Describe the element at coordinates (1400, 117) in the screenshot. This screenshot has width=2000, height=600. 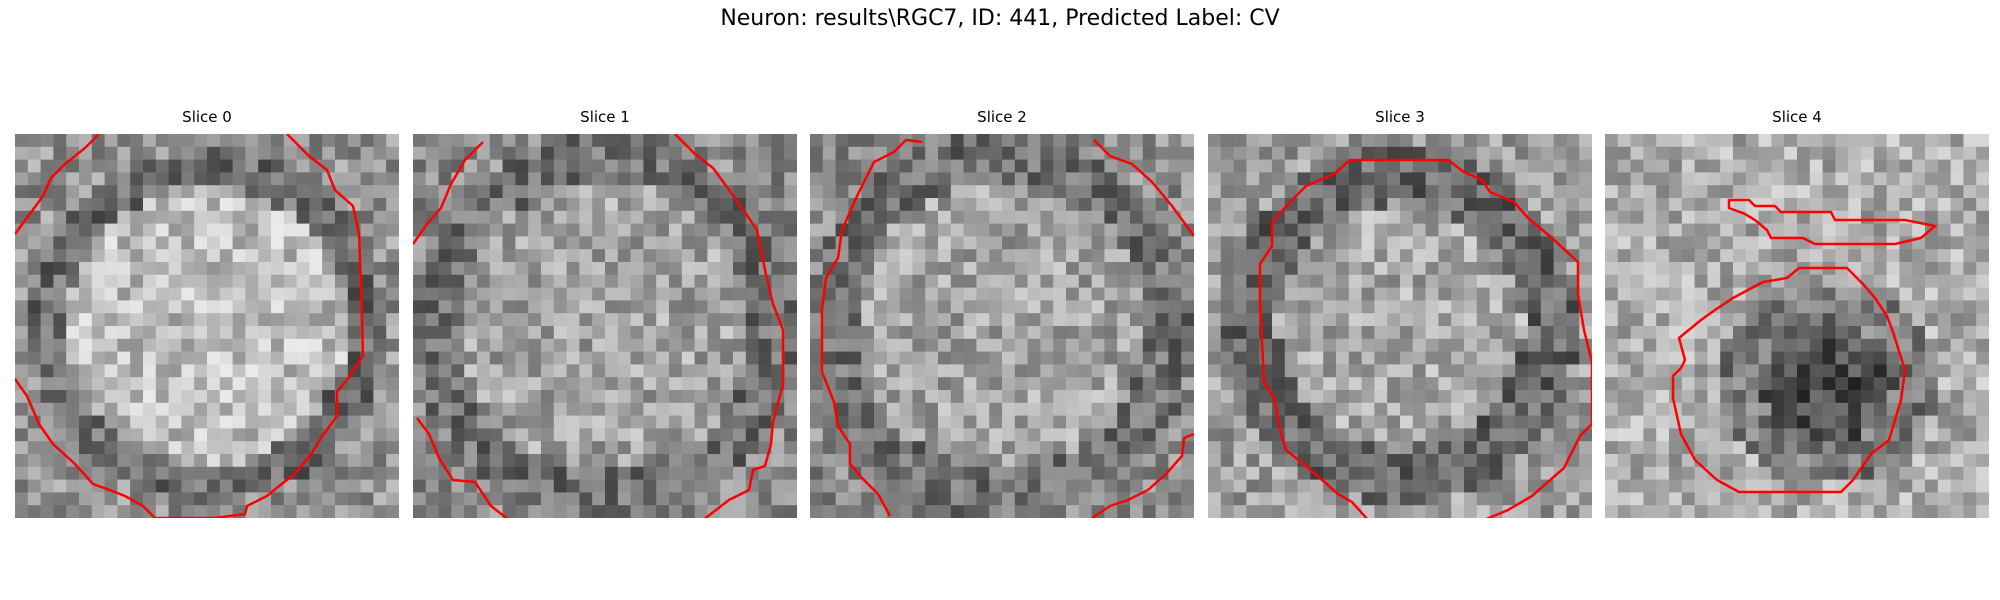
I see `slice-title: Slice 3` at that location.